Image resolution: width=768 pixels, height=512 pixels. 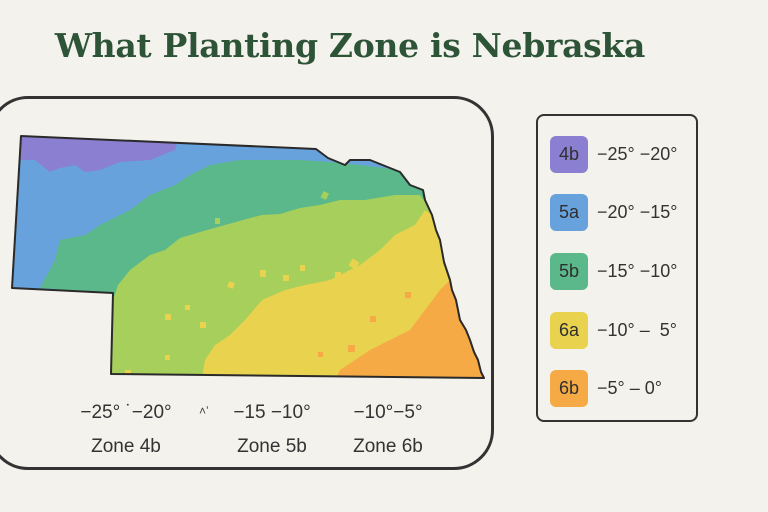 I want to click on bottom-label-range: −15 −10°, so click(x=272, y=412).